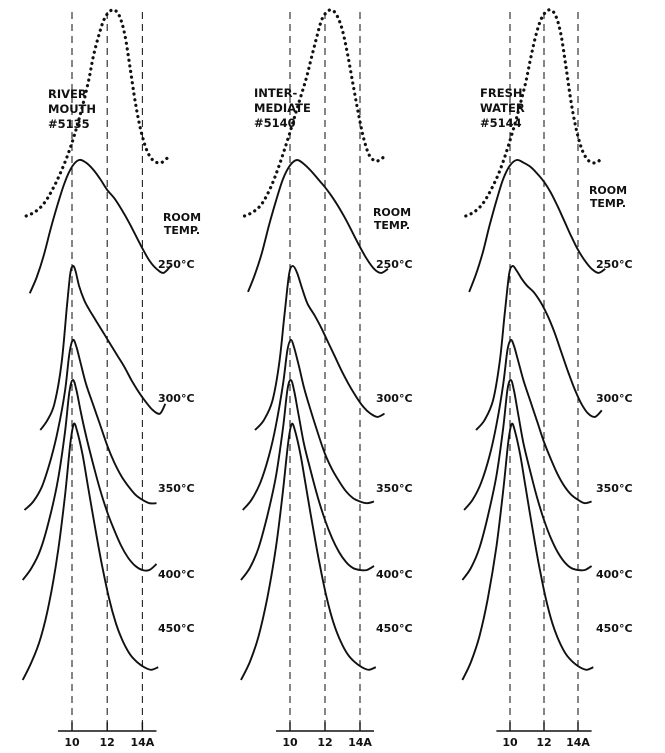 The height and width of the screenshot is (753, 665). Describe the element at coordinates (502, 108) in the screenshot. I see `panel-title-line: WATER` at that location.